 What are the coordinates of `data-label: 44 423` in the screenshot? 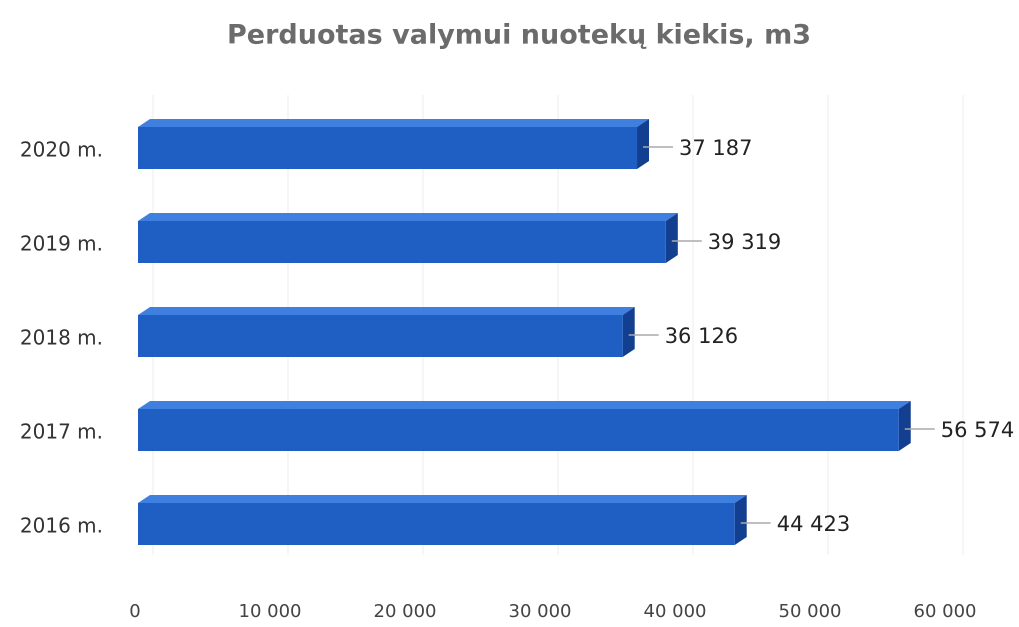 It's located at (813, 524).